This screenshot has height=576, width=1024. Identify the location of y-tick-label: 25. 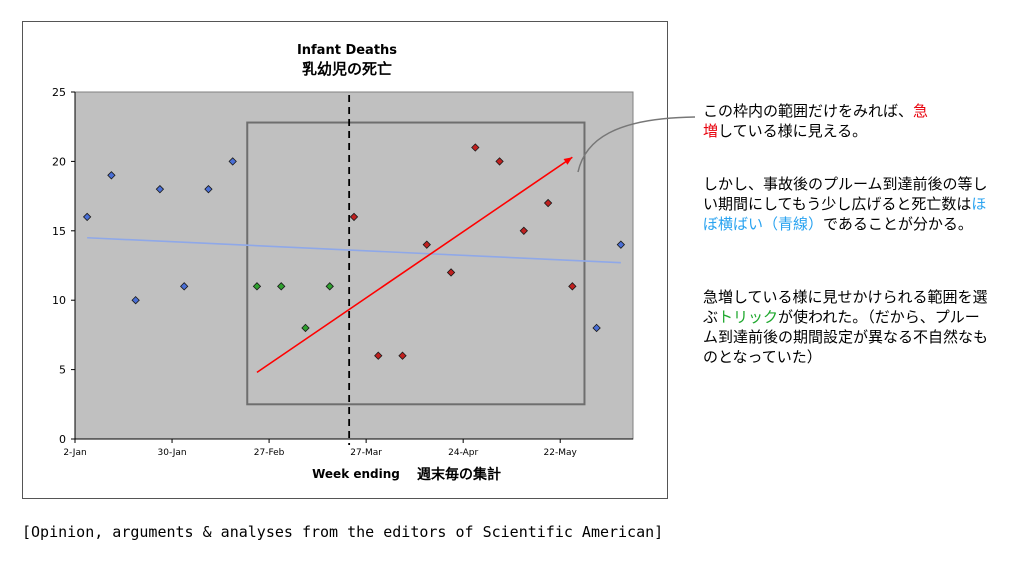
(59, 92).